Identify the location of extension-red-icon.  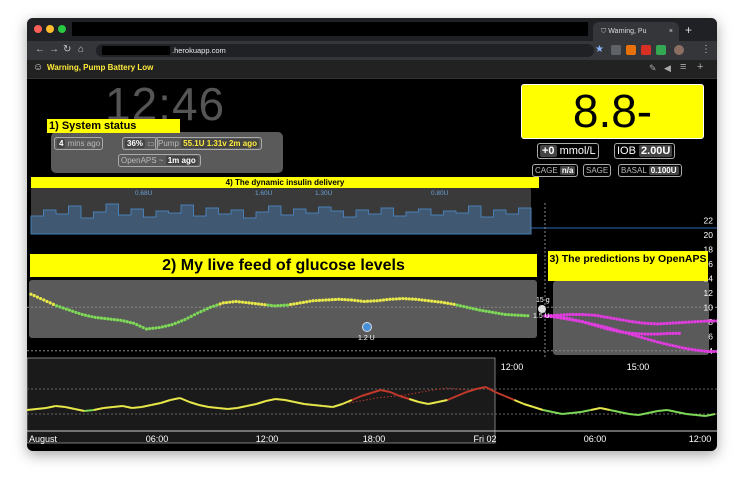
(646, 50).